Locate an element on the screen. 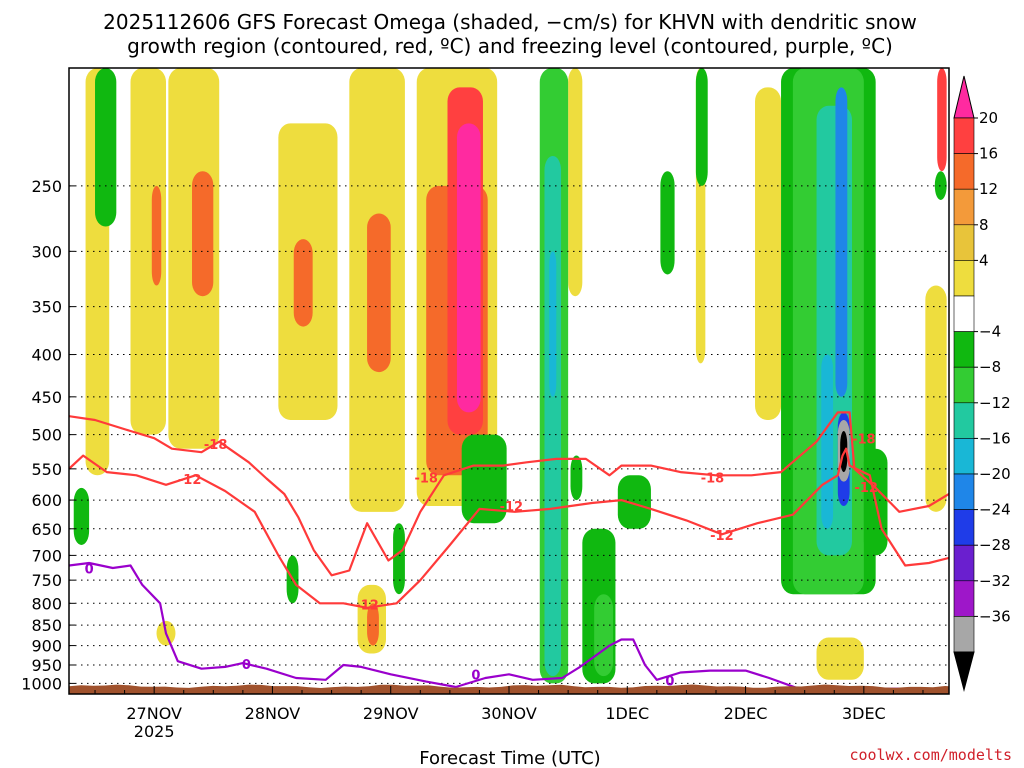  colorbar-label-8: −16 is located at coordinates (995, 438).